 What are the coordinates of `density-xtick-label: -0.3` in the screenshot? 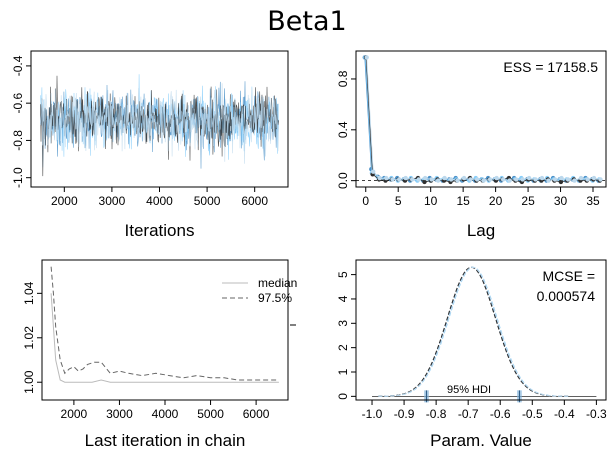 It's located at (596, 414).